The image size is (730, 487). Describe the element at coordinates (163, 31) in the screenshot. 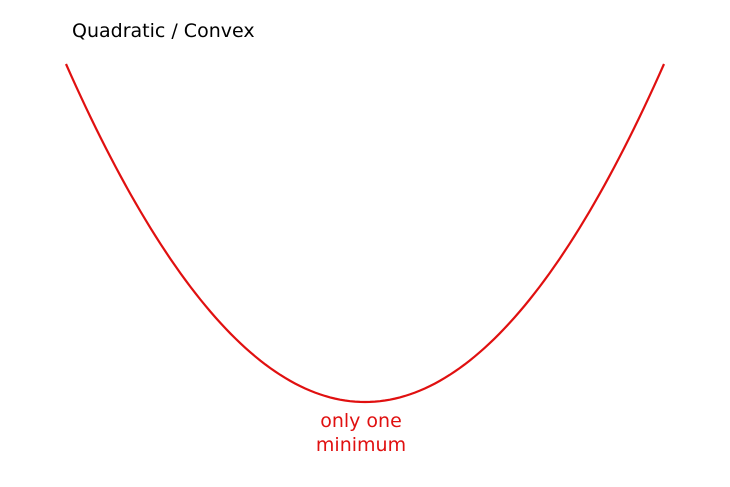

I see `diagram-title: Quadratic / Convex` at that location.